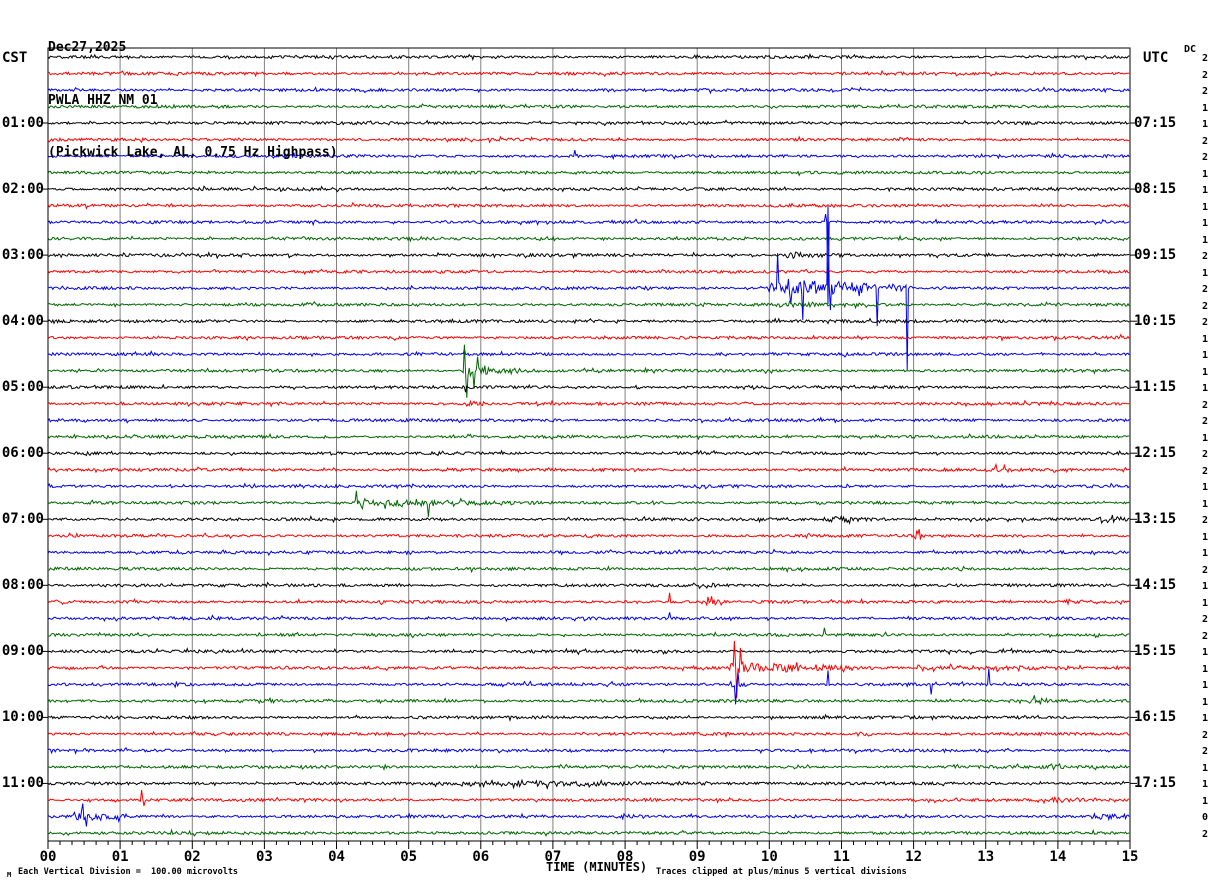  Describe the element at coordinates (1155, 783) in the screenshot. I see `right-time-label: 17:15` at that location.